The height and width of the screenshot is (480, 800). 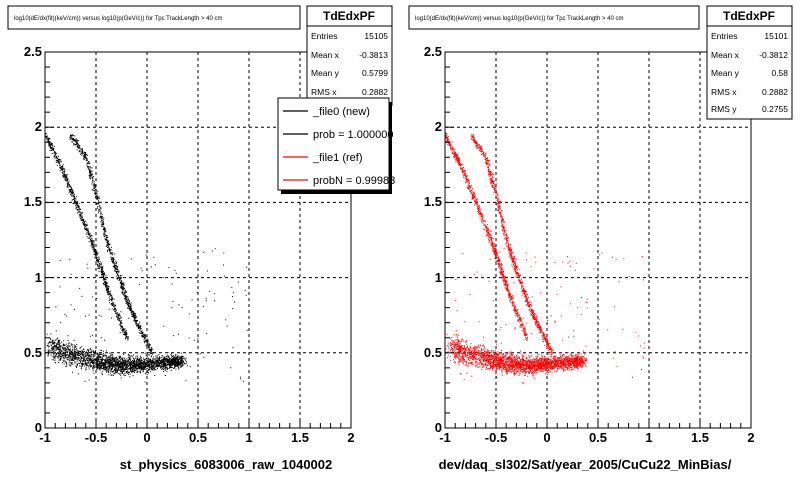 What do you see at coordinates (96, 437) in the screenshot?
I see `left-xtick-label: -0.5` at bounding box center [96, 437].